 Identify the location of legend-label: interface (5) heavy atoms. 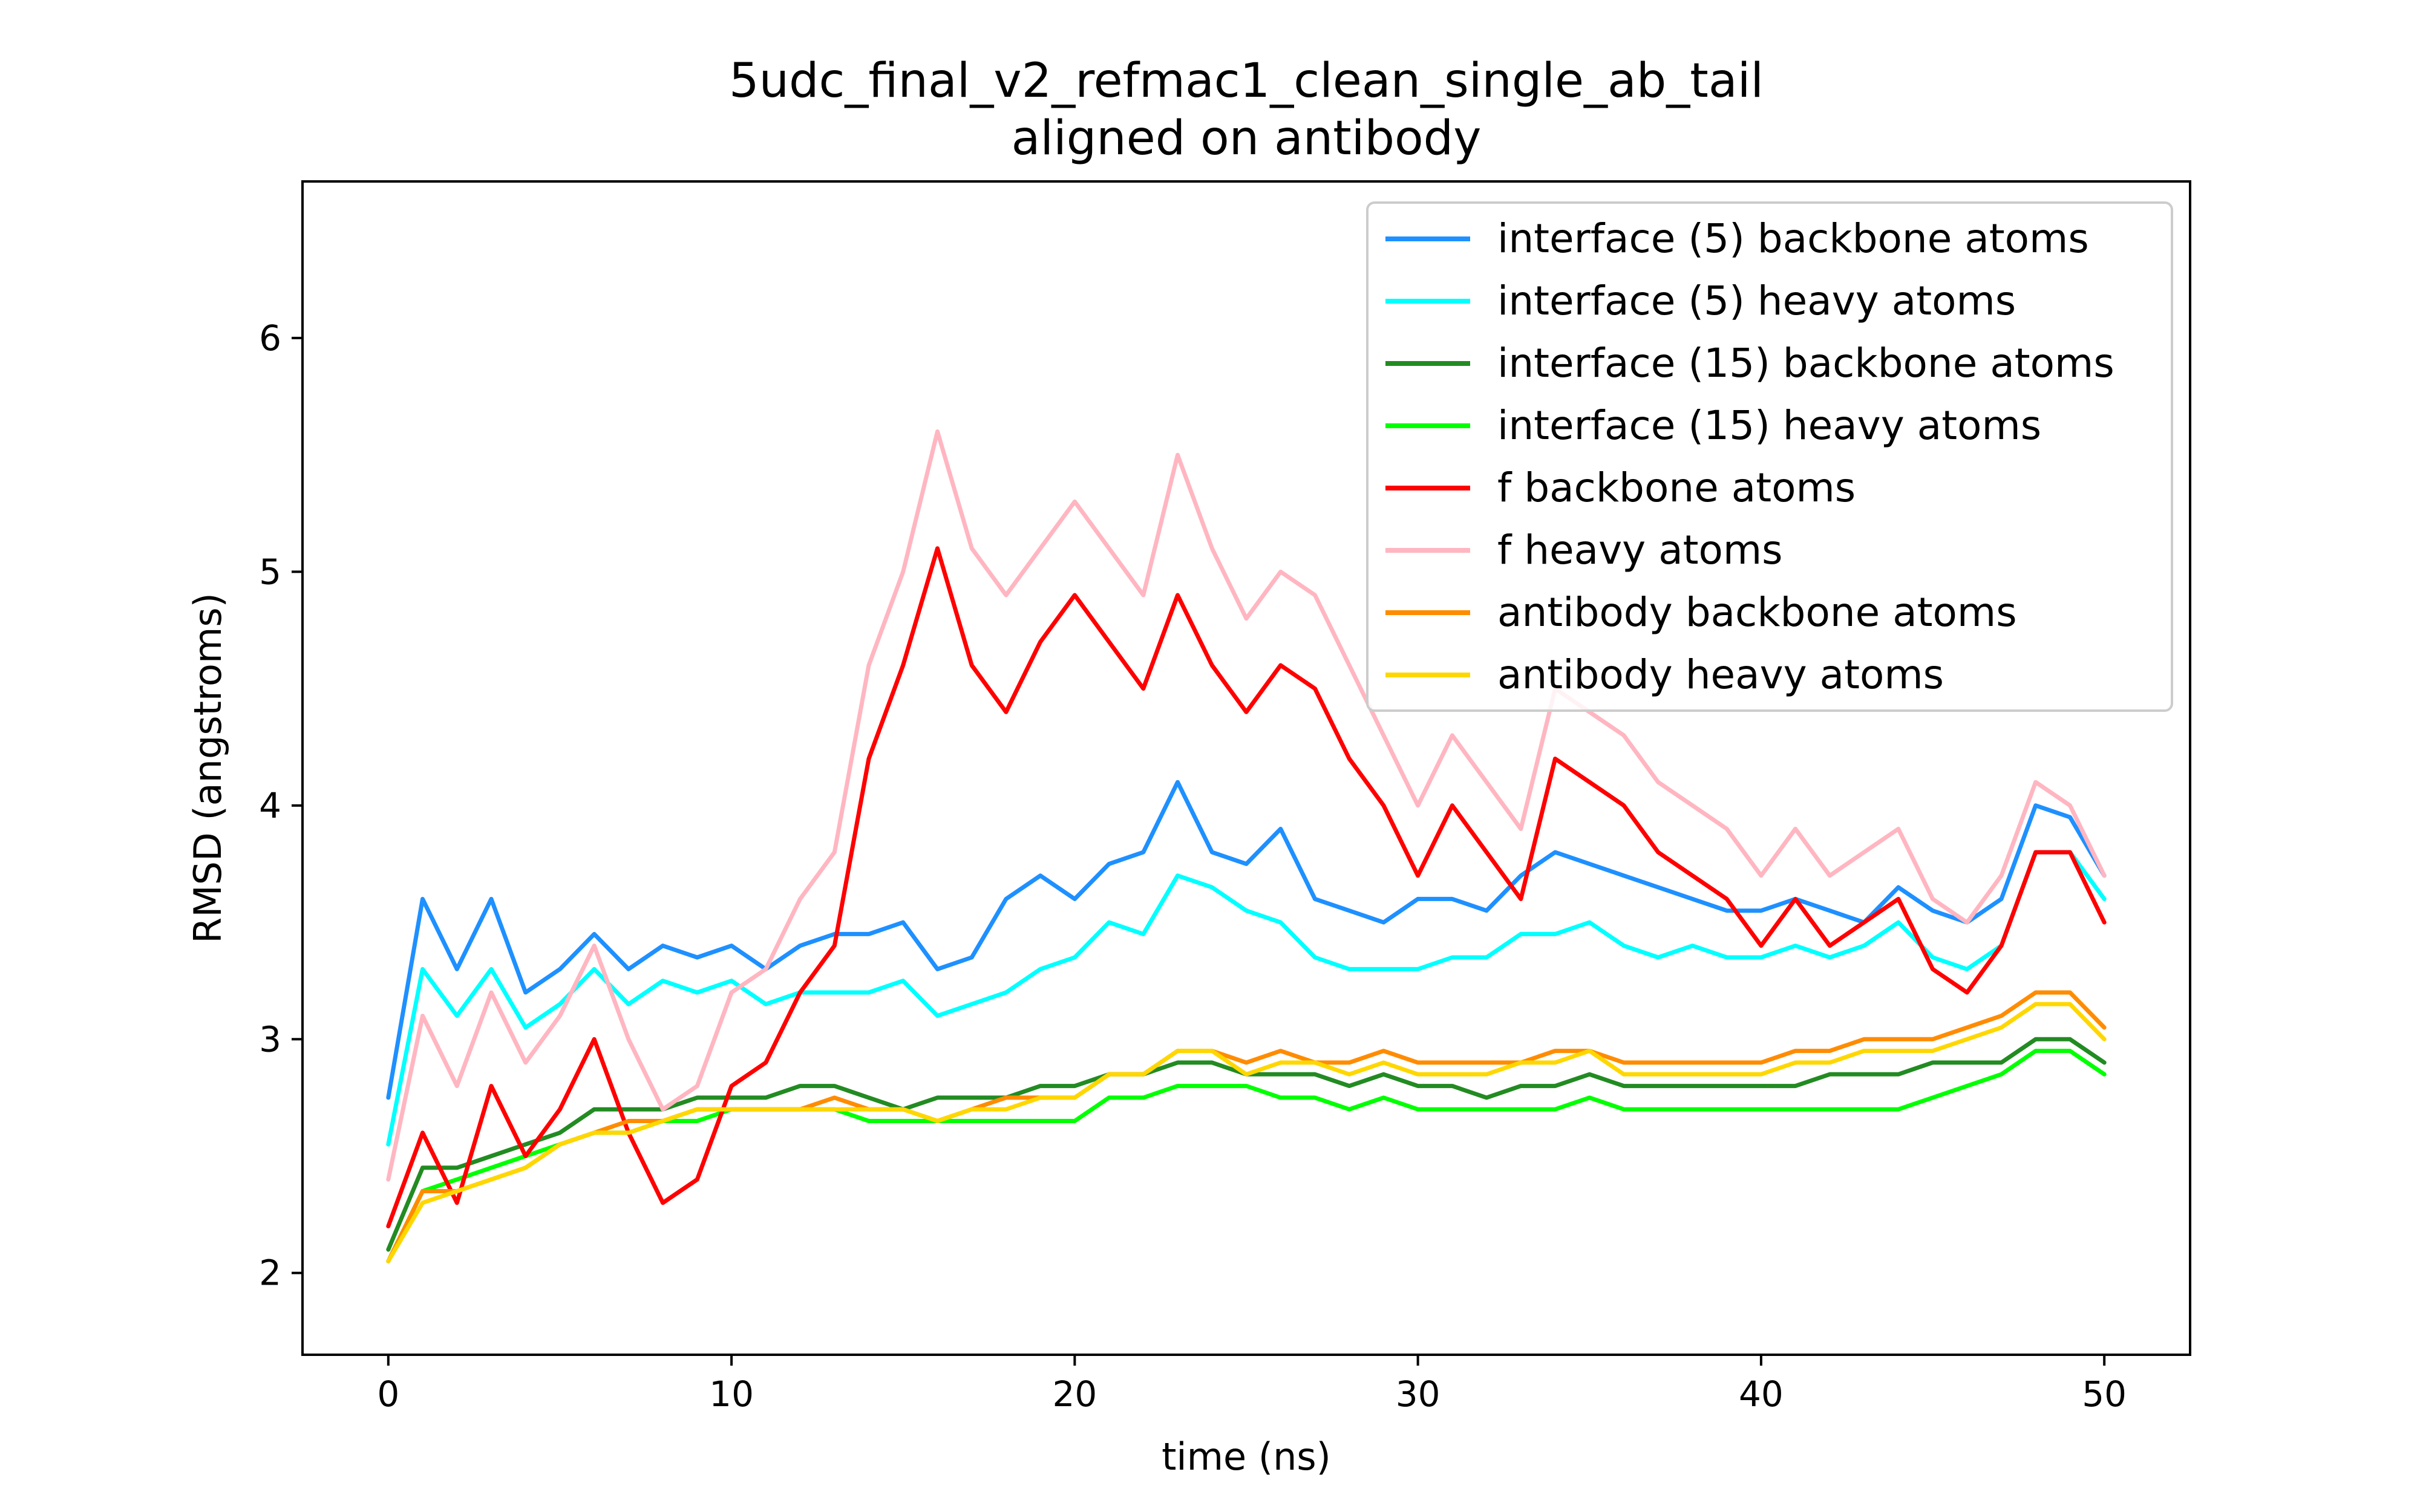
(1756, 301).